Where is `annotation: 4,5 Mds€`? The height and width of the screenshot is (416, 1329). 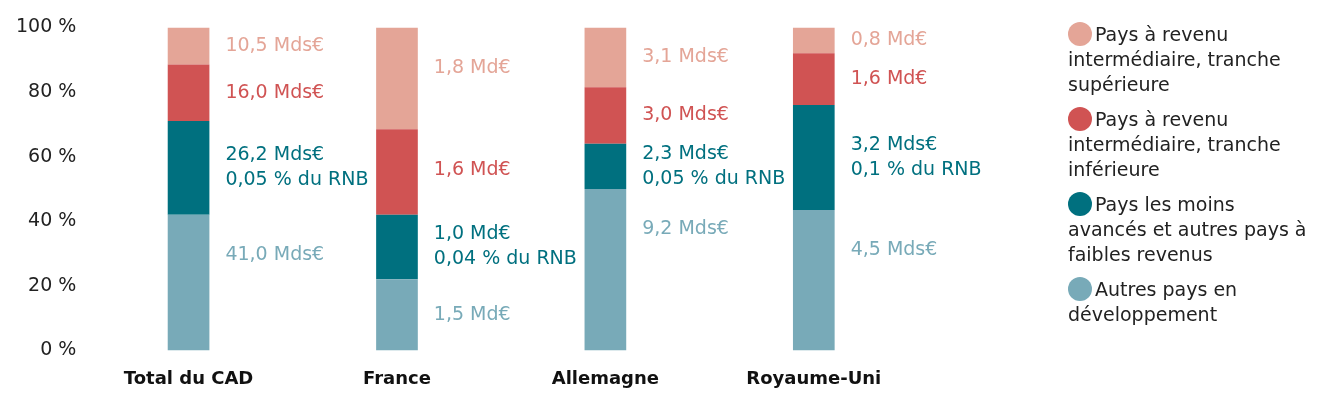
annotation: 4,5 Mds€ is located at coordinates (894, 248).